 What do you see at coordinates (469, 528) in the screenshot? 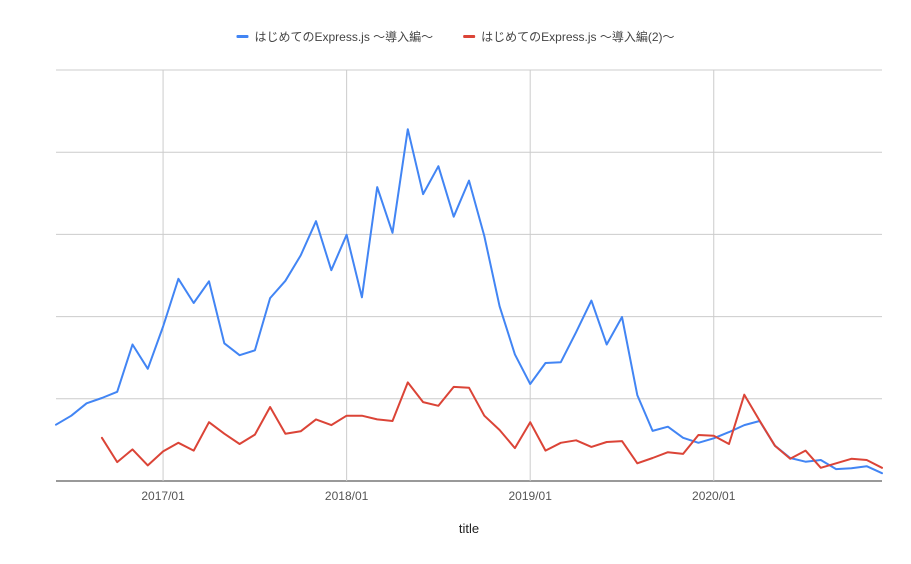
I see `x-axis-title: title` at bounding box center [469, 528].